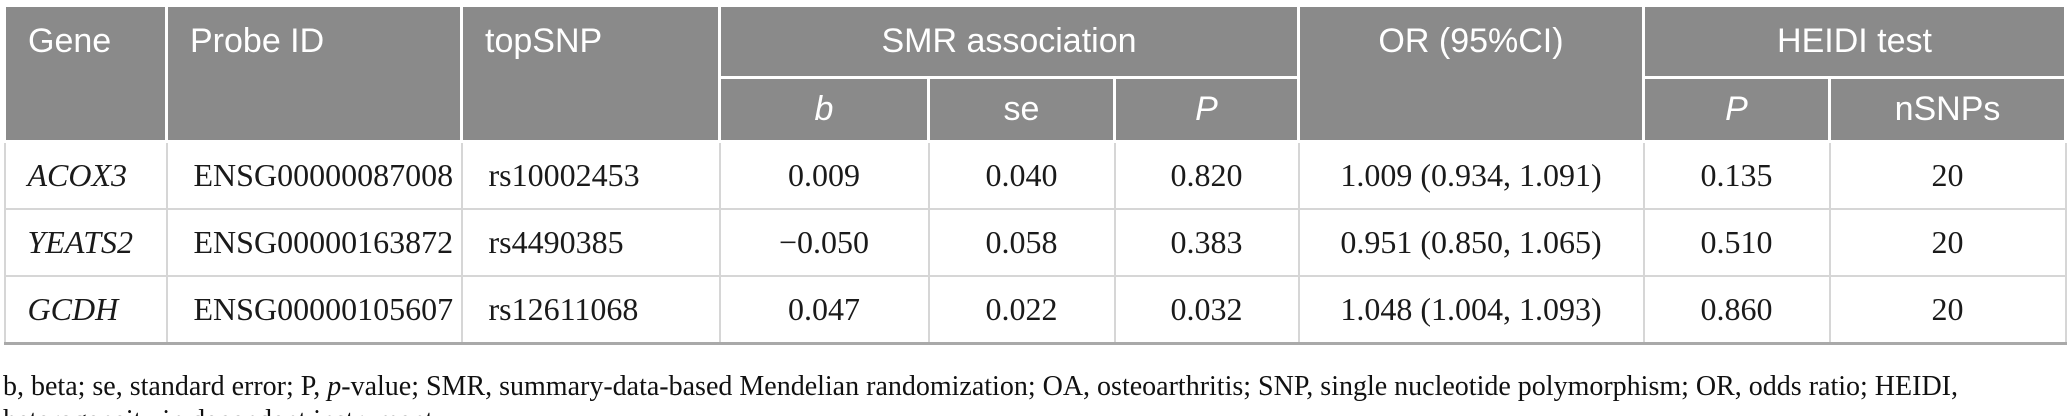 The width and height of the screenshot is (2067, 416). Describe the element at coordinates (314, 242) in the screenshot. I see `cell-probe-id: ENSG00000163872` at that location.